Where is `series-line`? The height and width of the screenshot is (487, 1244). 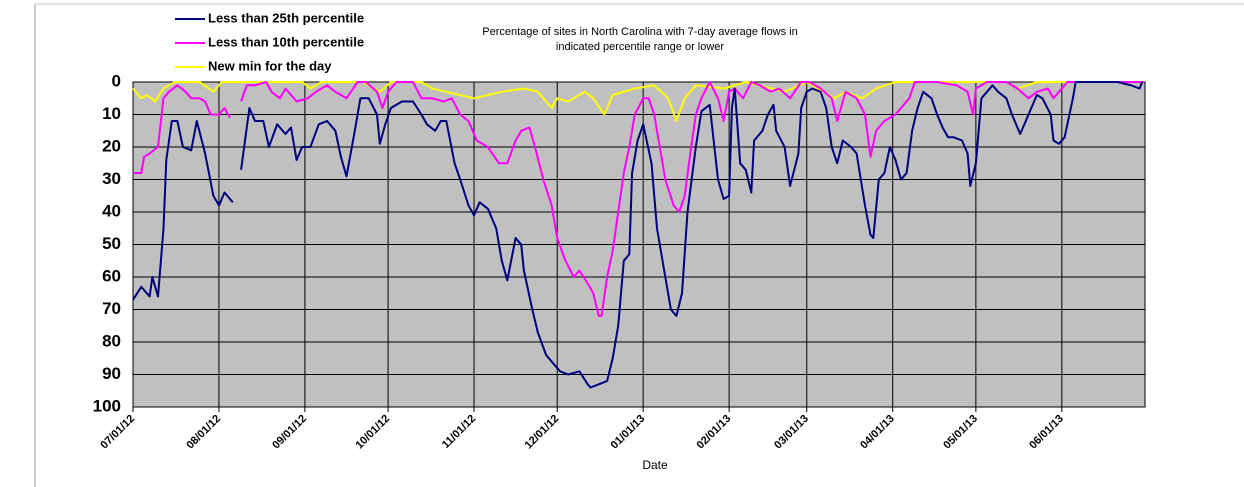 series-line is located at coordinates (637, 101).